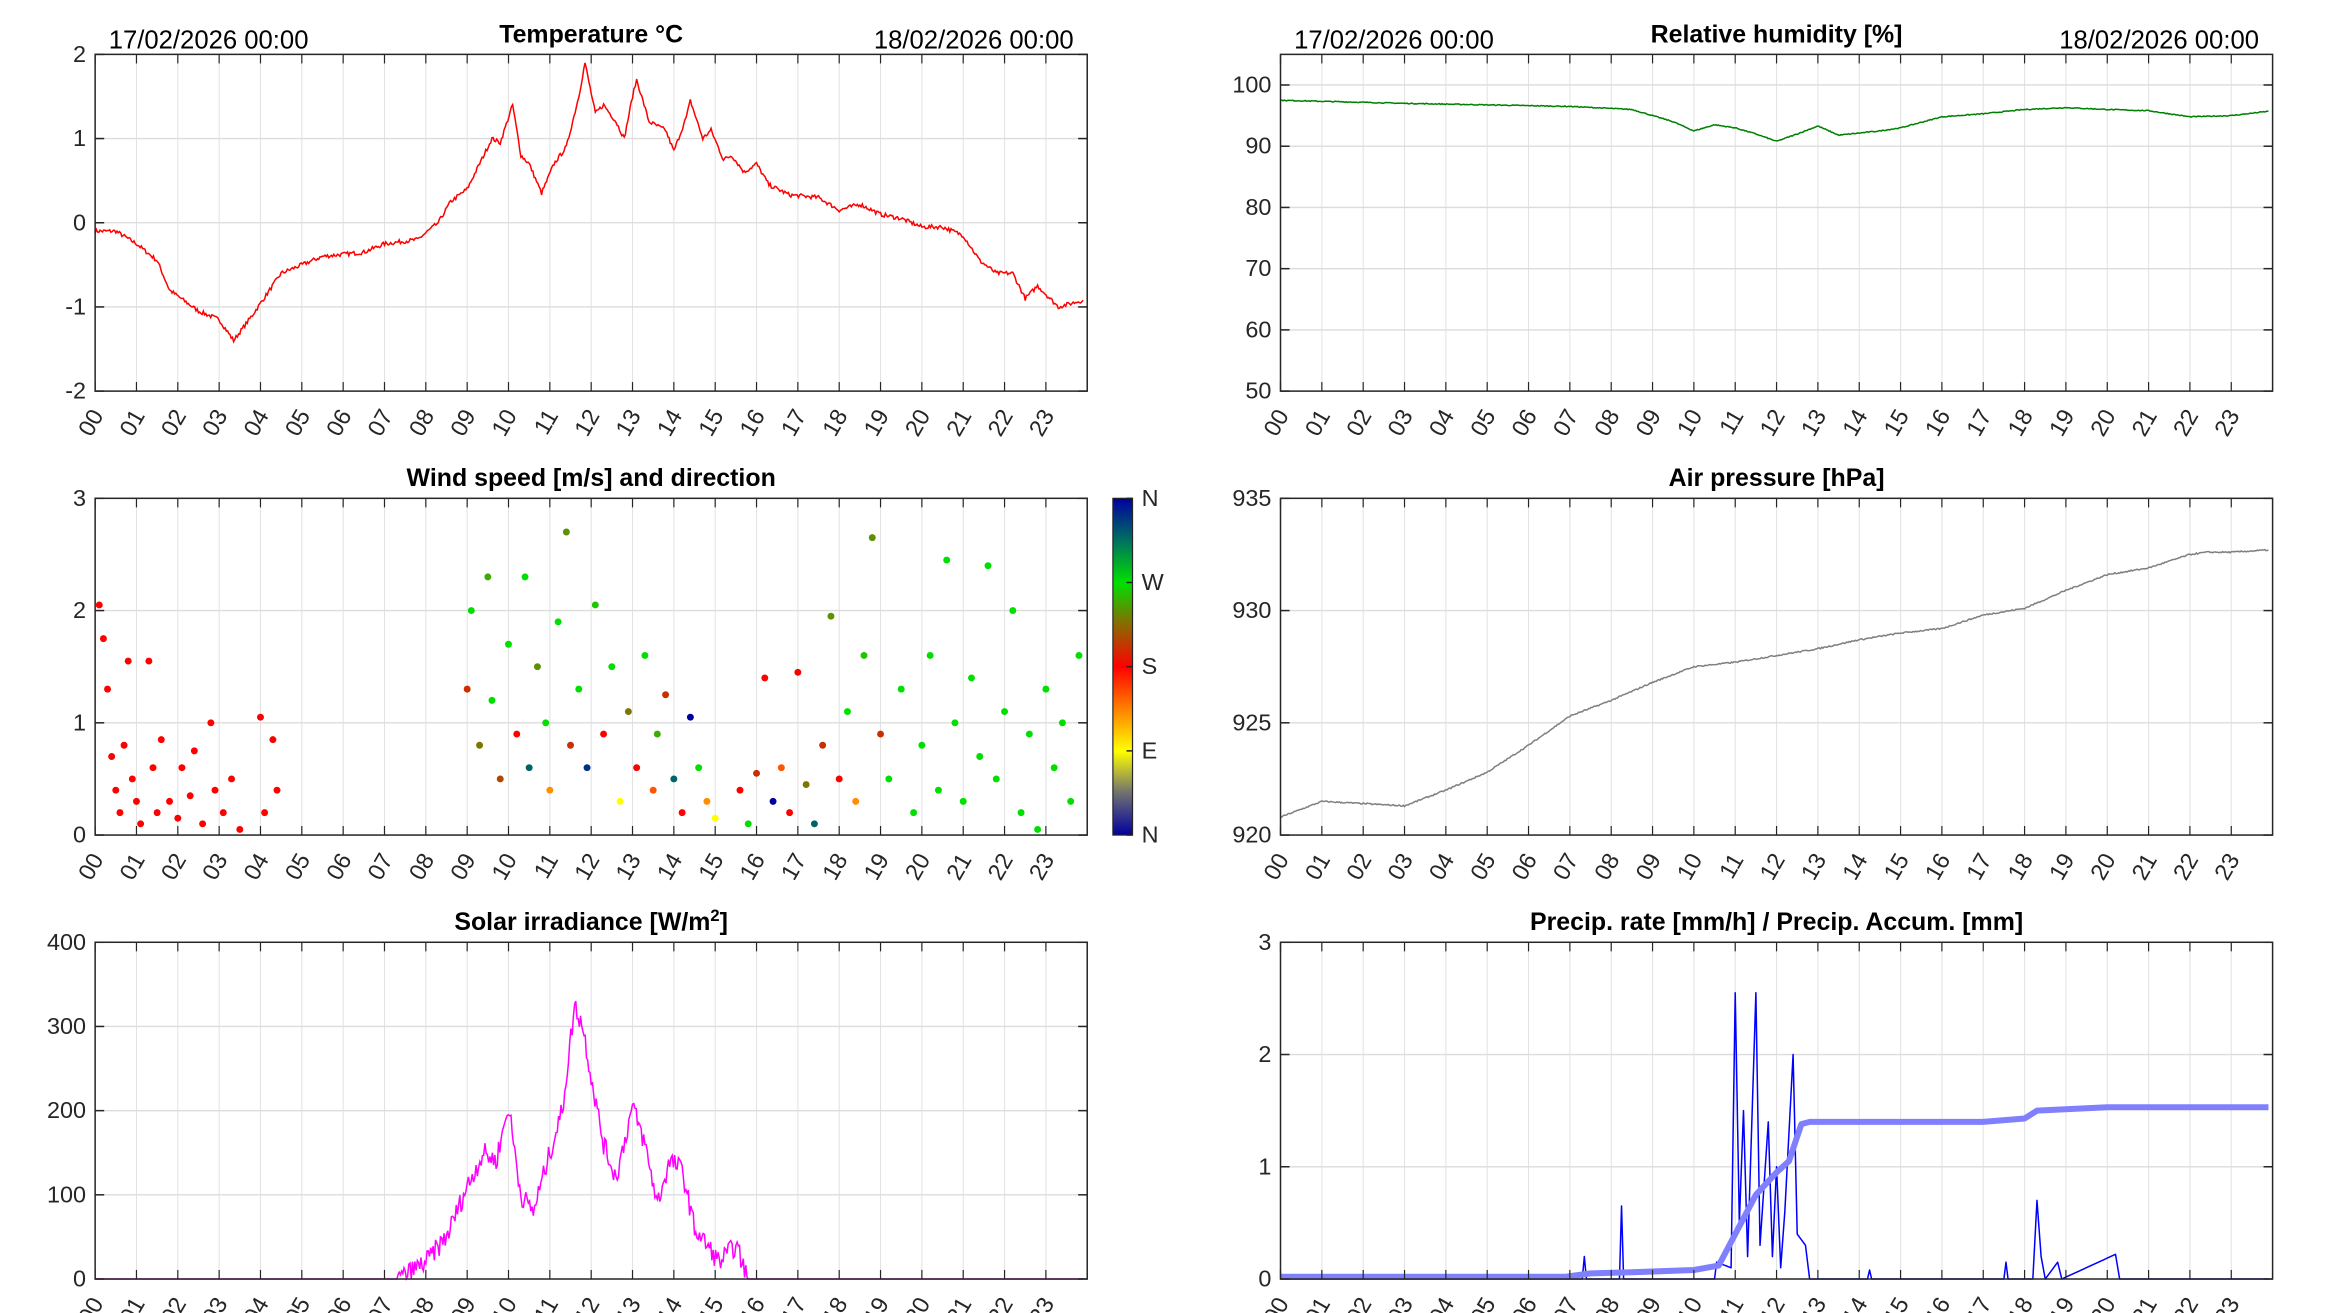 The height and width of the screenshot is (1313, 2333). I want to click on y-tick-label: 0, so click(79, 835).